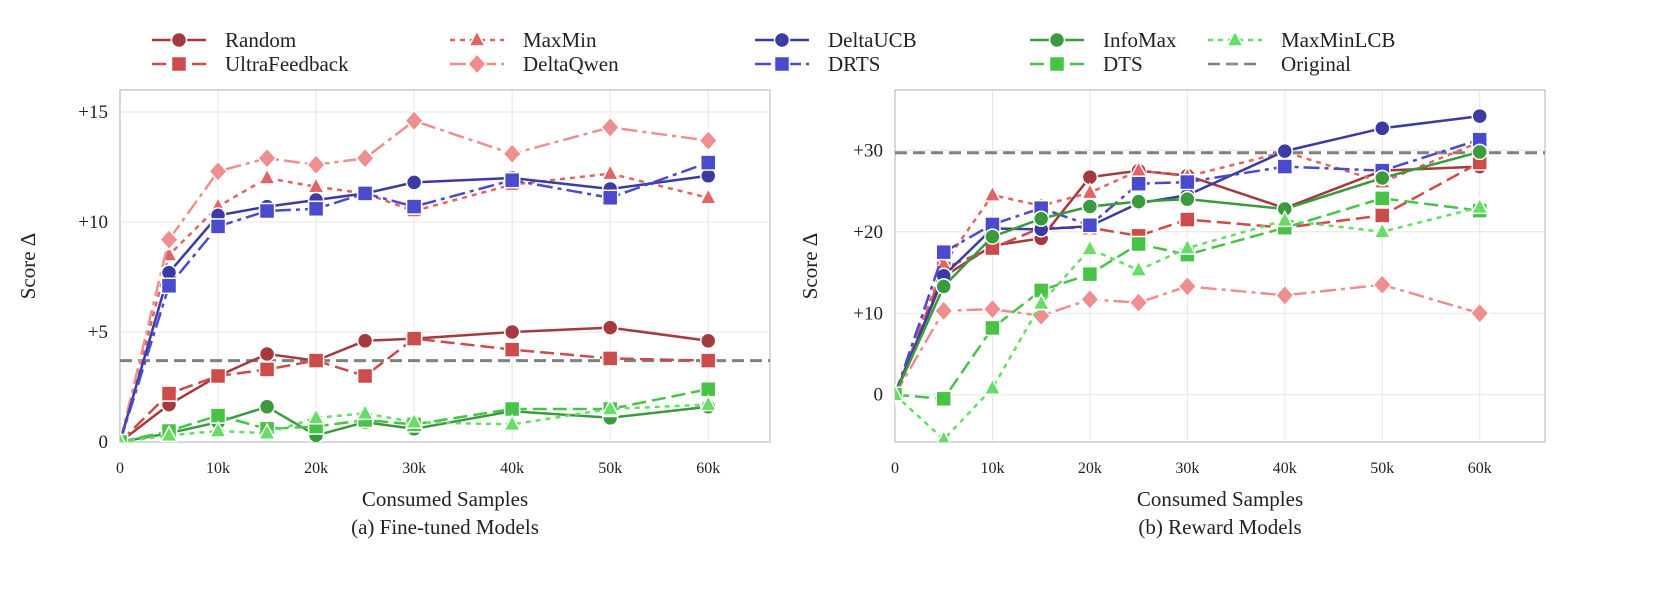 The width and height of the screenshot is (1678, 615). Describe the element at coordinates (868, 150) in the screenshot. I see `y-tick-label: +30` at that location.